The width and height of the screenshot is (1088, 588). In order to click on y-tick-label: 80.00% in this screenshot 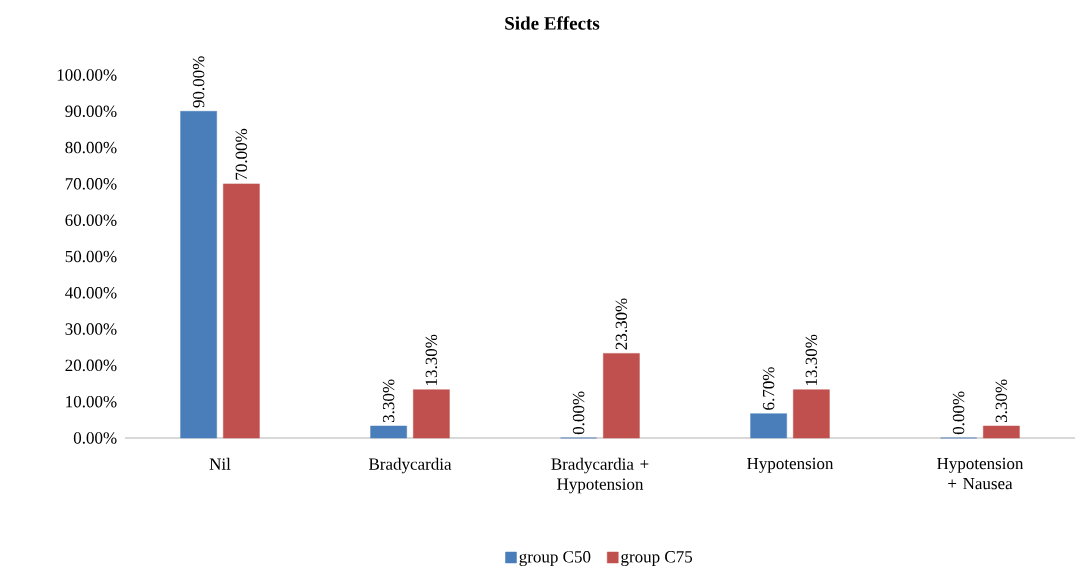, I will do `click(91, 147)`.